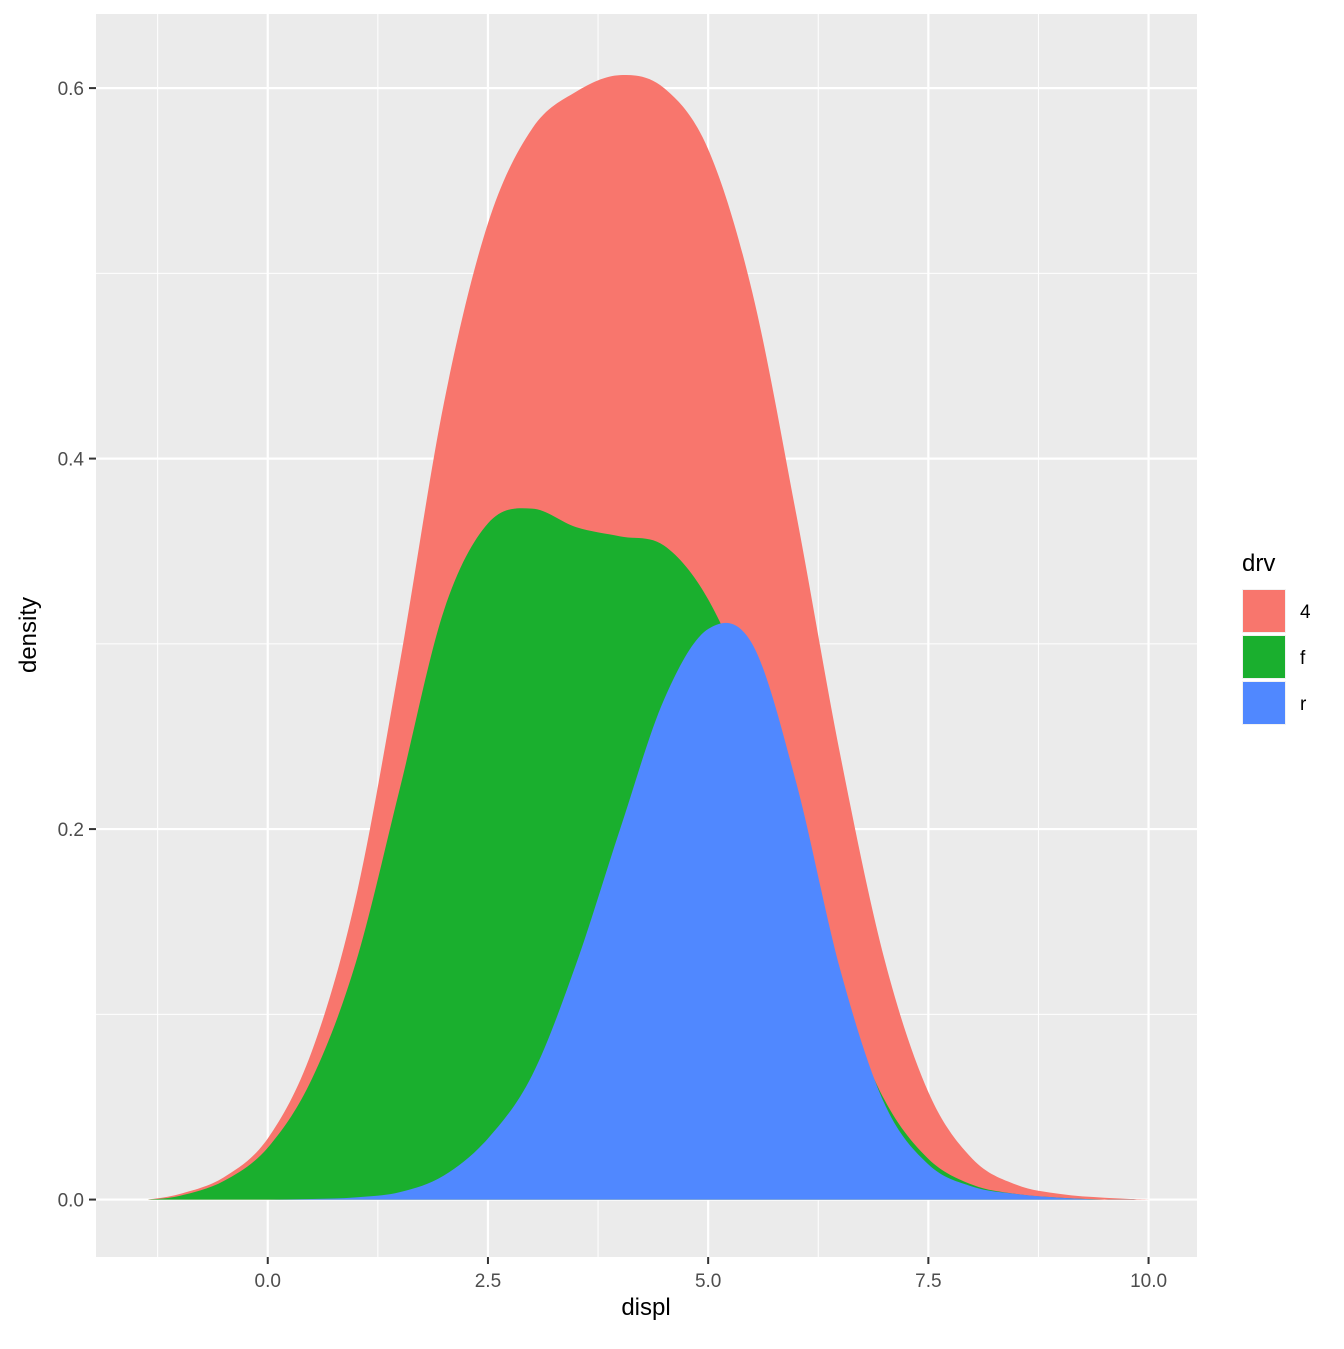 Image resolution: width=1344 pixels, height=1349 pixels. What do you see at coordinates (1148, 1281) in the screenshot?
I see `x-tick-label: 10.0` at bounding box center [1148, 1281].